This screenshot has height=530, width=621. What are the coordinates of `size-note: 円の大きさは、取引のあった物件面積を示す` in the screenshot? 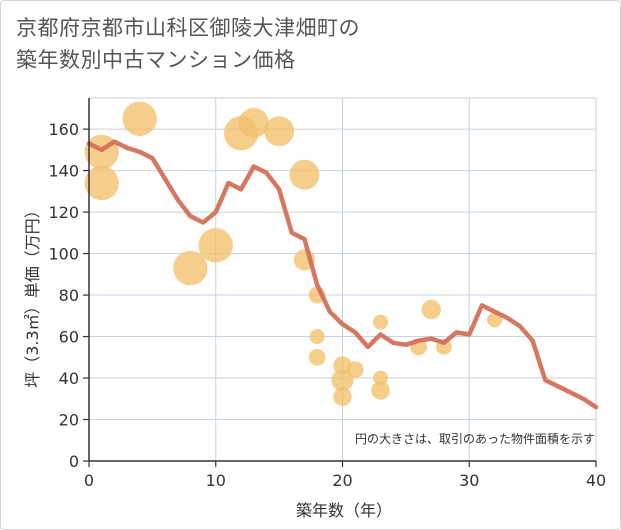 It's located at (475, 438).